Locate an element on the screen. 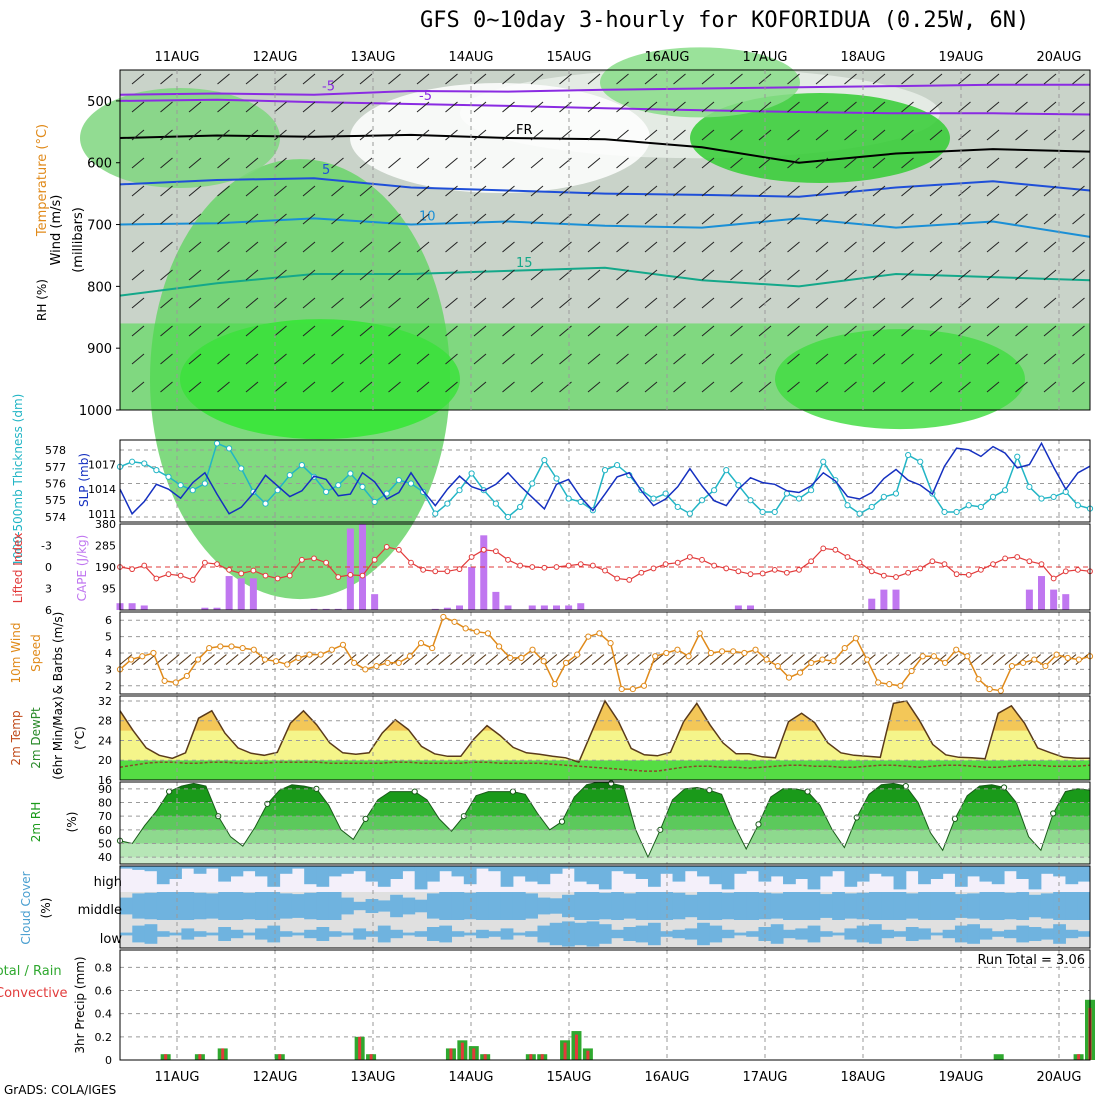  slp-tick-label: 1011 is located at coordinates (102, 514).